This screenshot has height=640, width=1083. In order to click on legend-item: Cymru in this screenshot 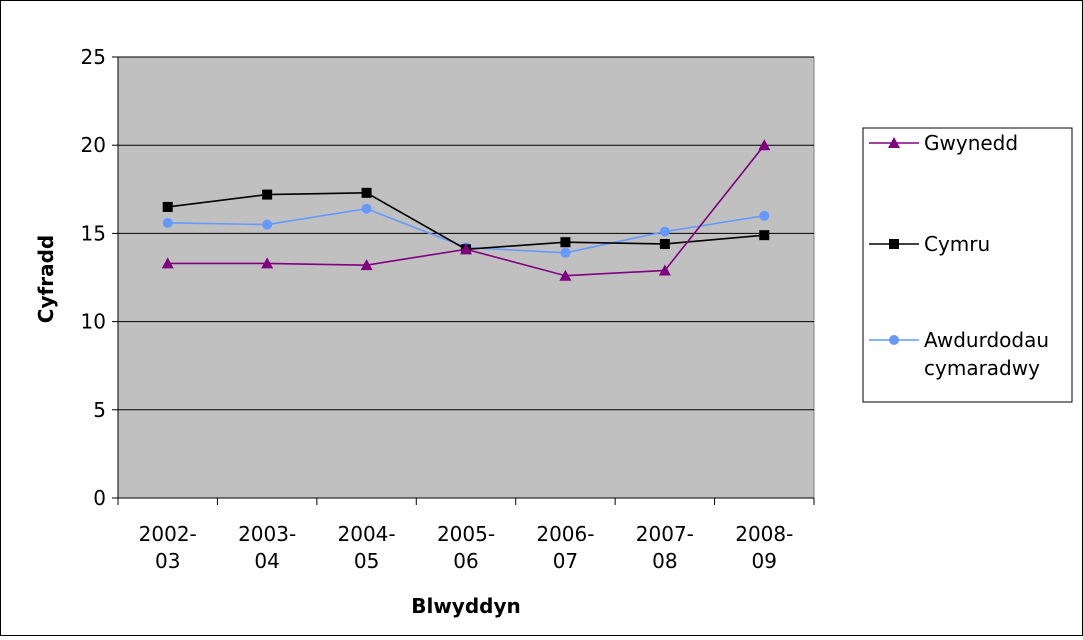, I will do `click(929, 244)`.